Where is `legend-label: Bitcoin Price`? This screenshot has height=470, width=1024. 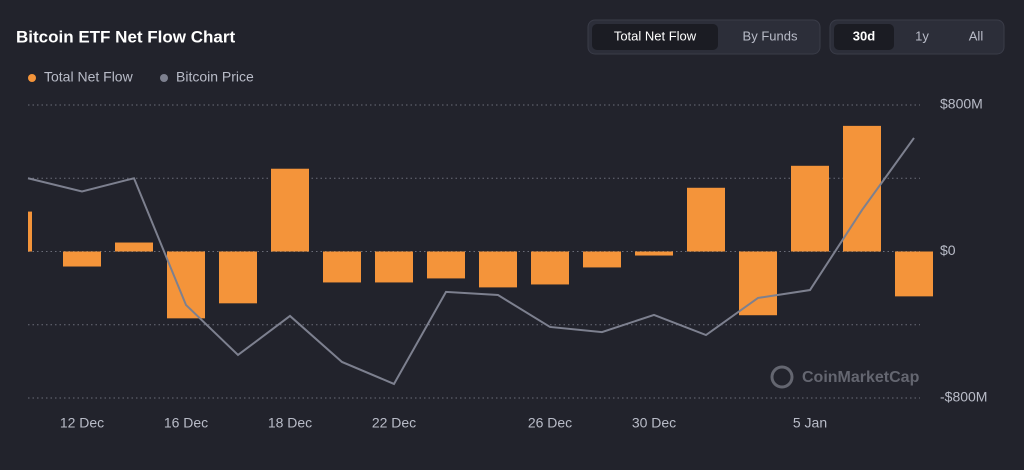
legend-label: Bitcoin Price is located at coordinates (215, 77).